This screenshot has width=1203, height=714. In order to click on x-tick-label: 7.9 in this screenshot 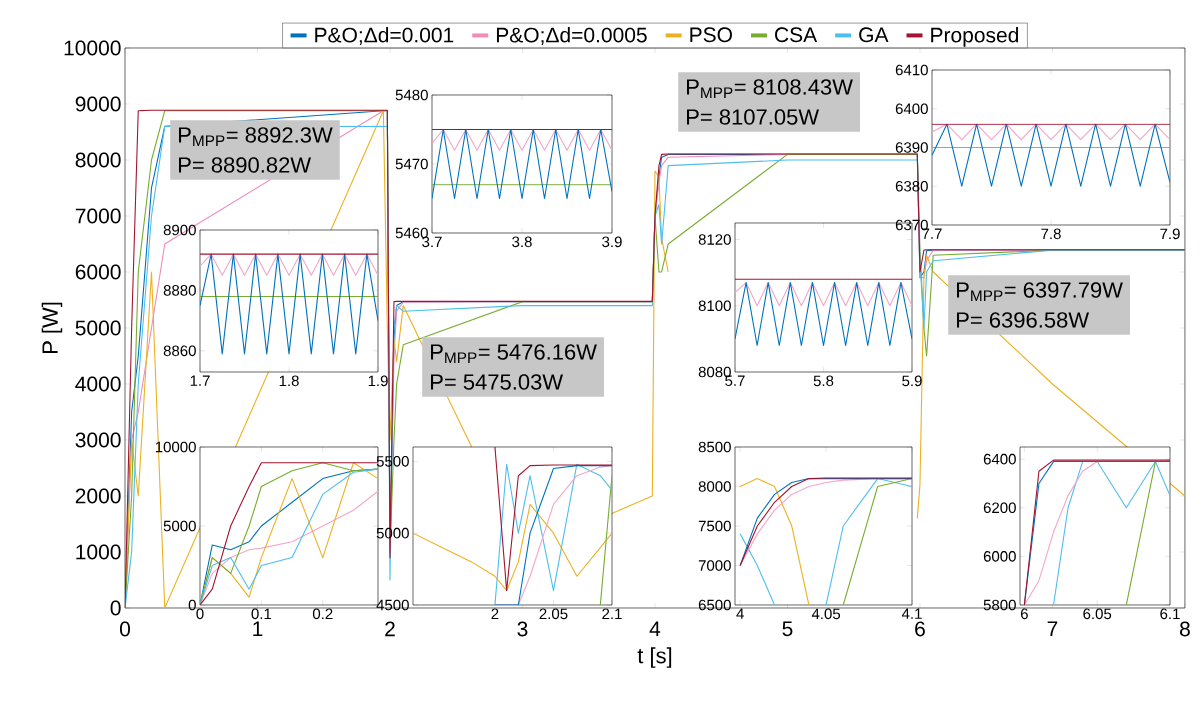, I will do `click(1170, 234)`.